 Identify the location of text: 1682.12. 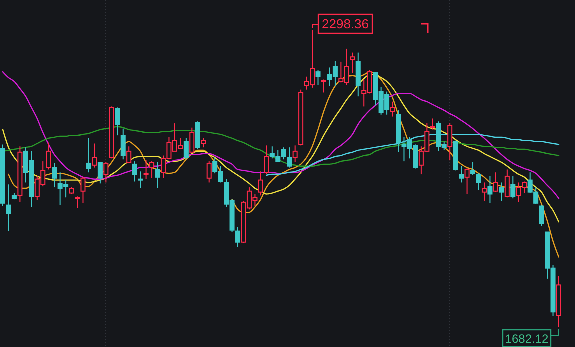
(527, 339).